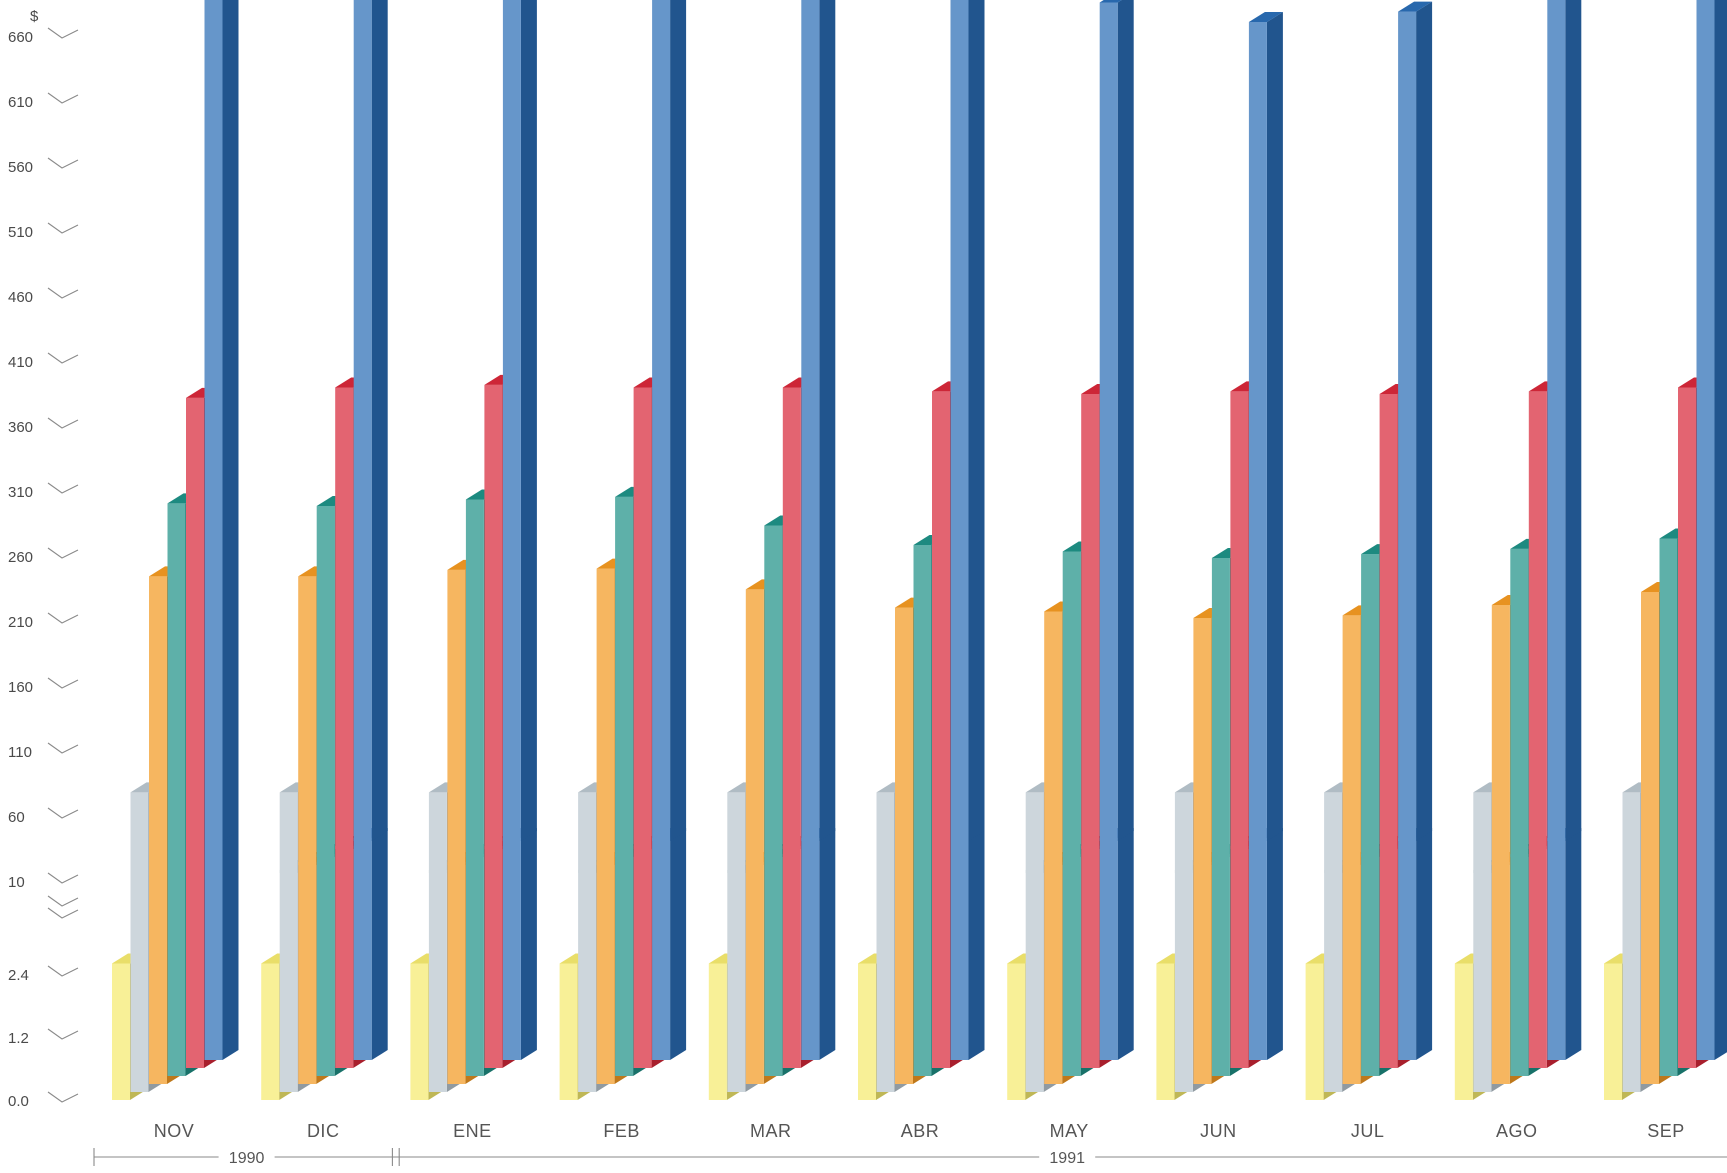  I want to click on x-tick-label: NOV, so click(174, 1131).